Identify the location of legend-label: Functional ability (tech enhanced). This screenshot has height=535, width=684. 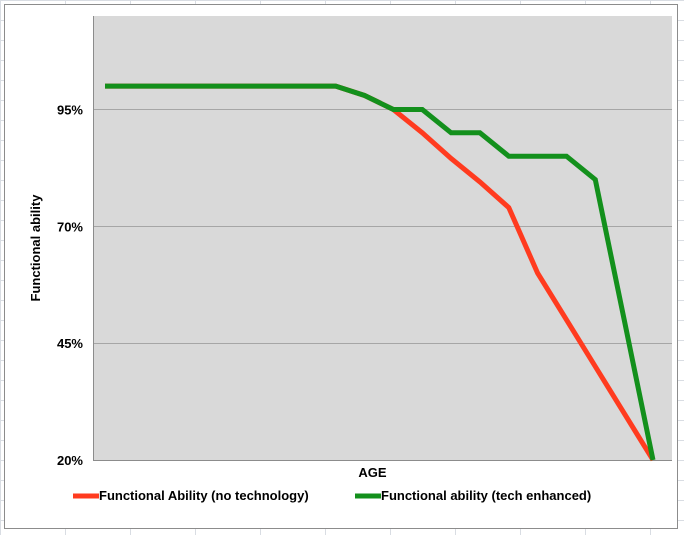
(486, 495).